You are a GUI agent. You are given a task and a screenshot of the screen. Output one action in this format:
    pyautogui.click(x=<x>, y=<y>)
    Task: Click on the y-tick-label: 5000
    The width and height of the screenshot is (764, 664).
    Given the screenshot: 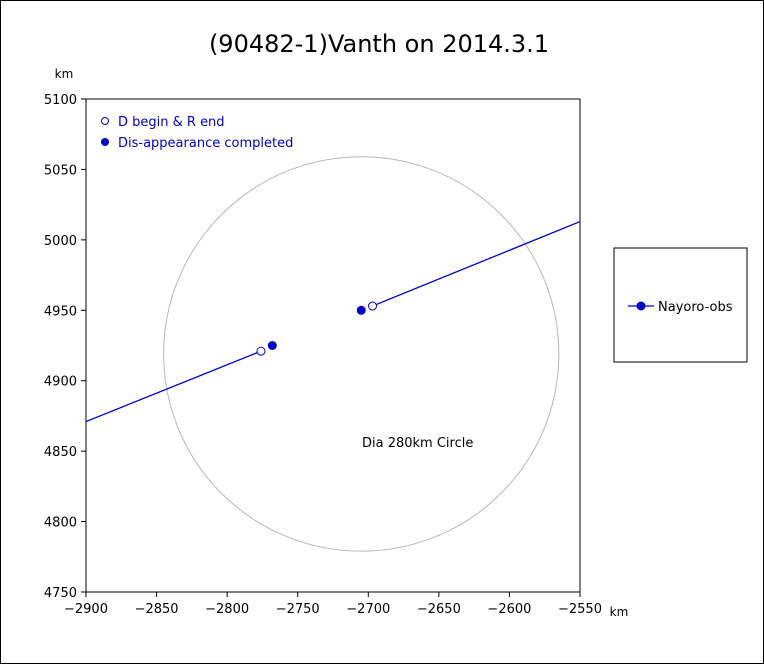 What is the action you would take?
    pyautogui.click(x=60, y=241)
    